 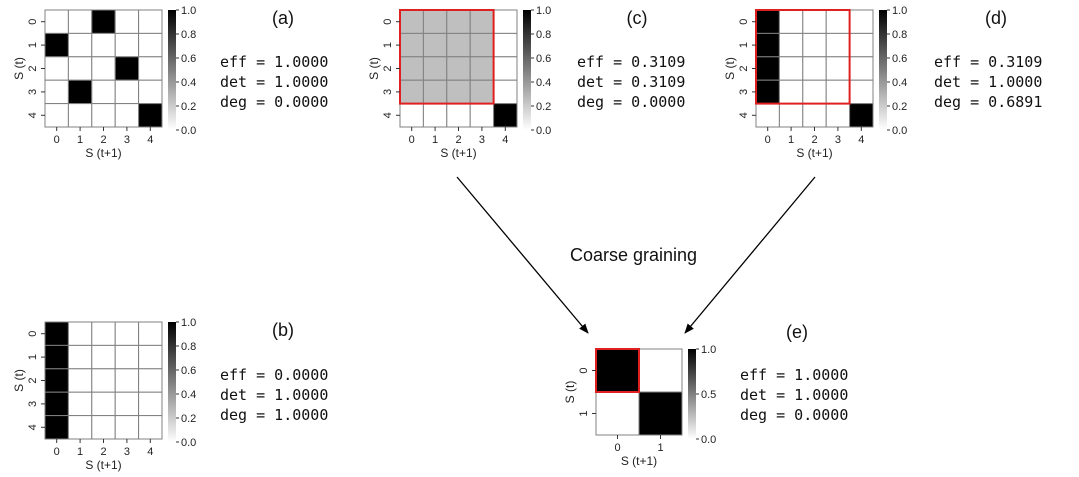 What do you see at coordinates (744, 22) in the screenshot?
I see `panel-d-y-tick-label: 0` at bounding box center [744, 22].